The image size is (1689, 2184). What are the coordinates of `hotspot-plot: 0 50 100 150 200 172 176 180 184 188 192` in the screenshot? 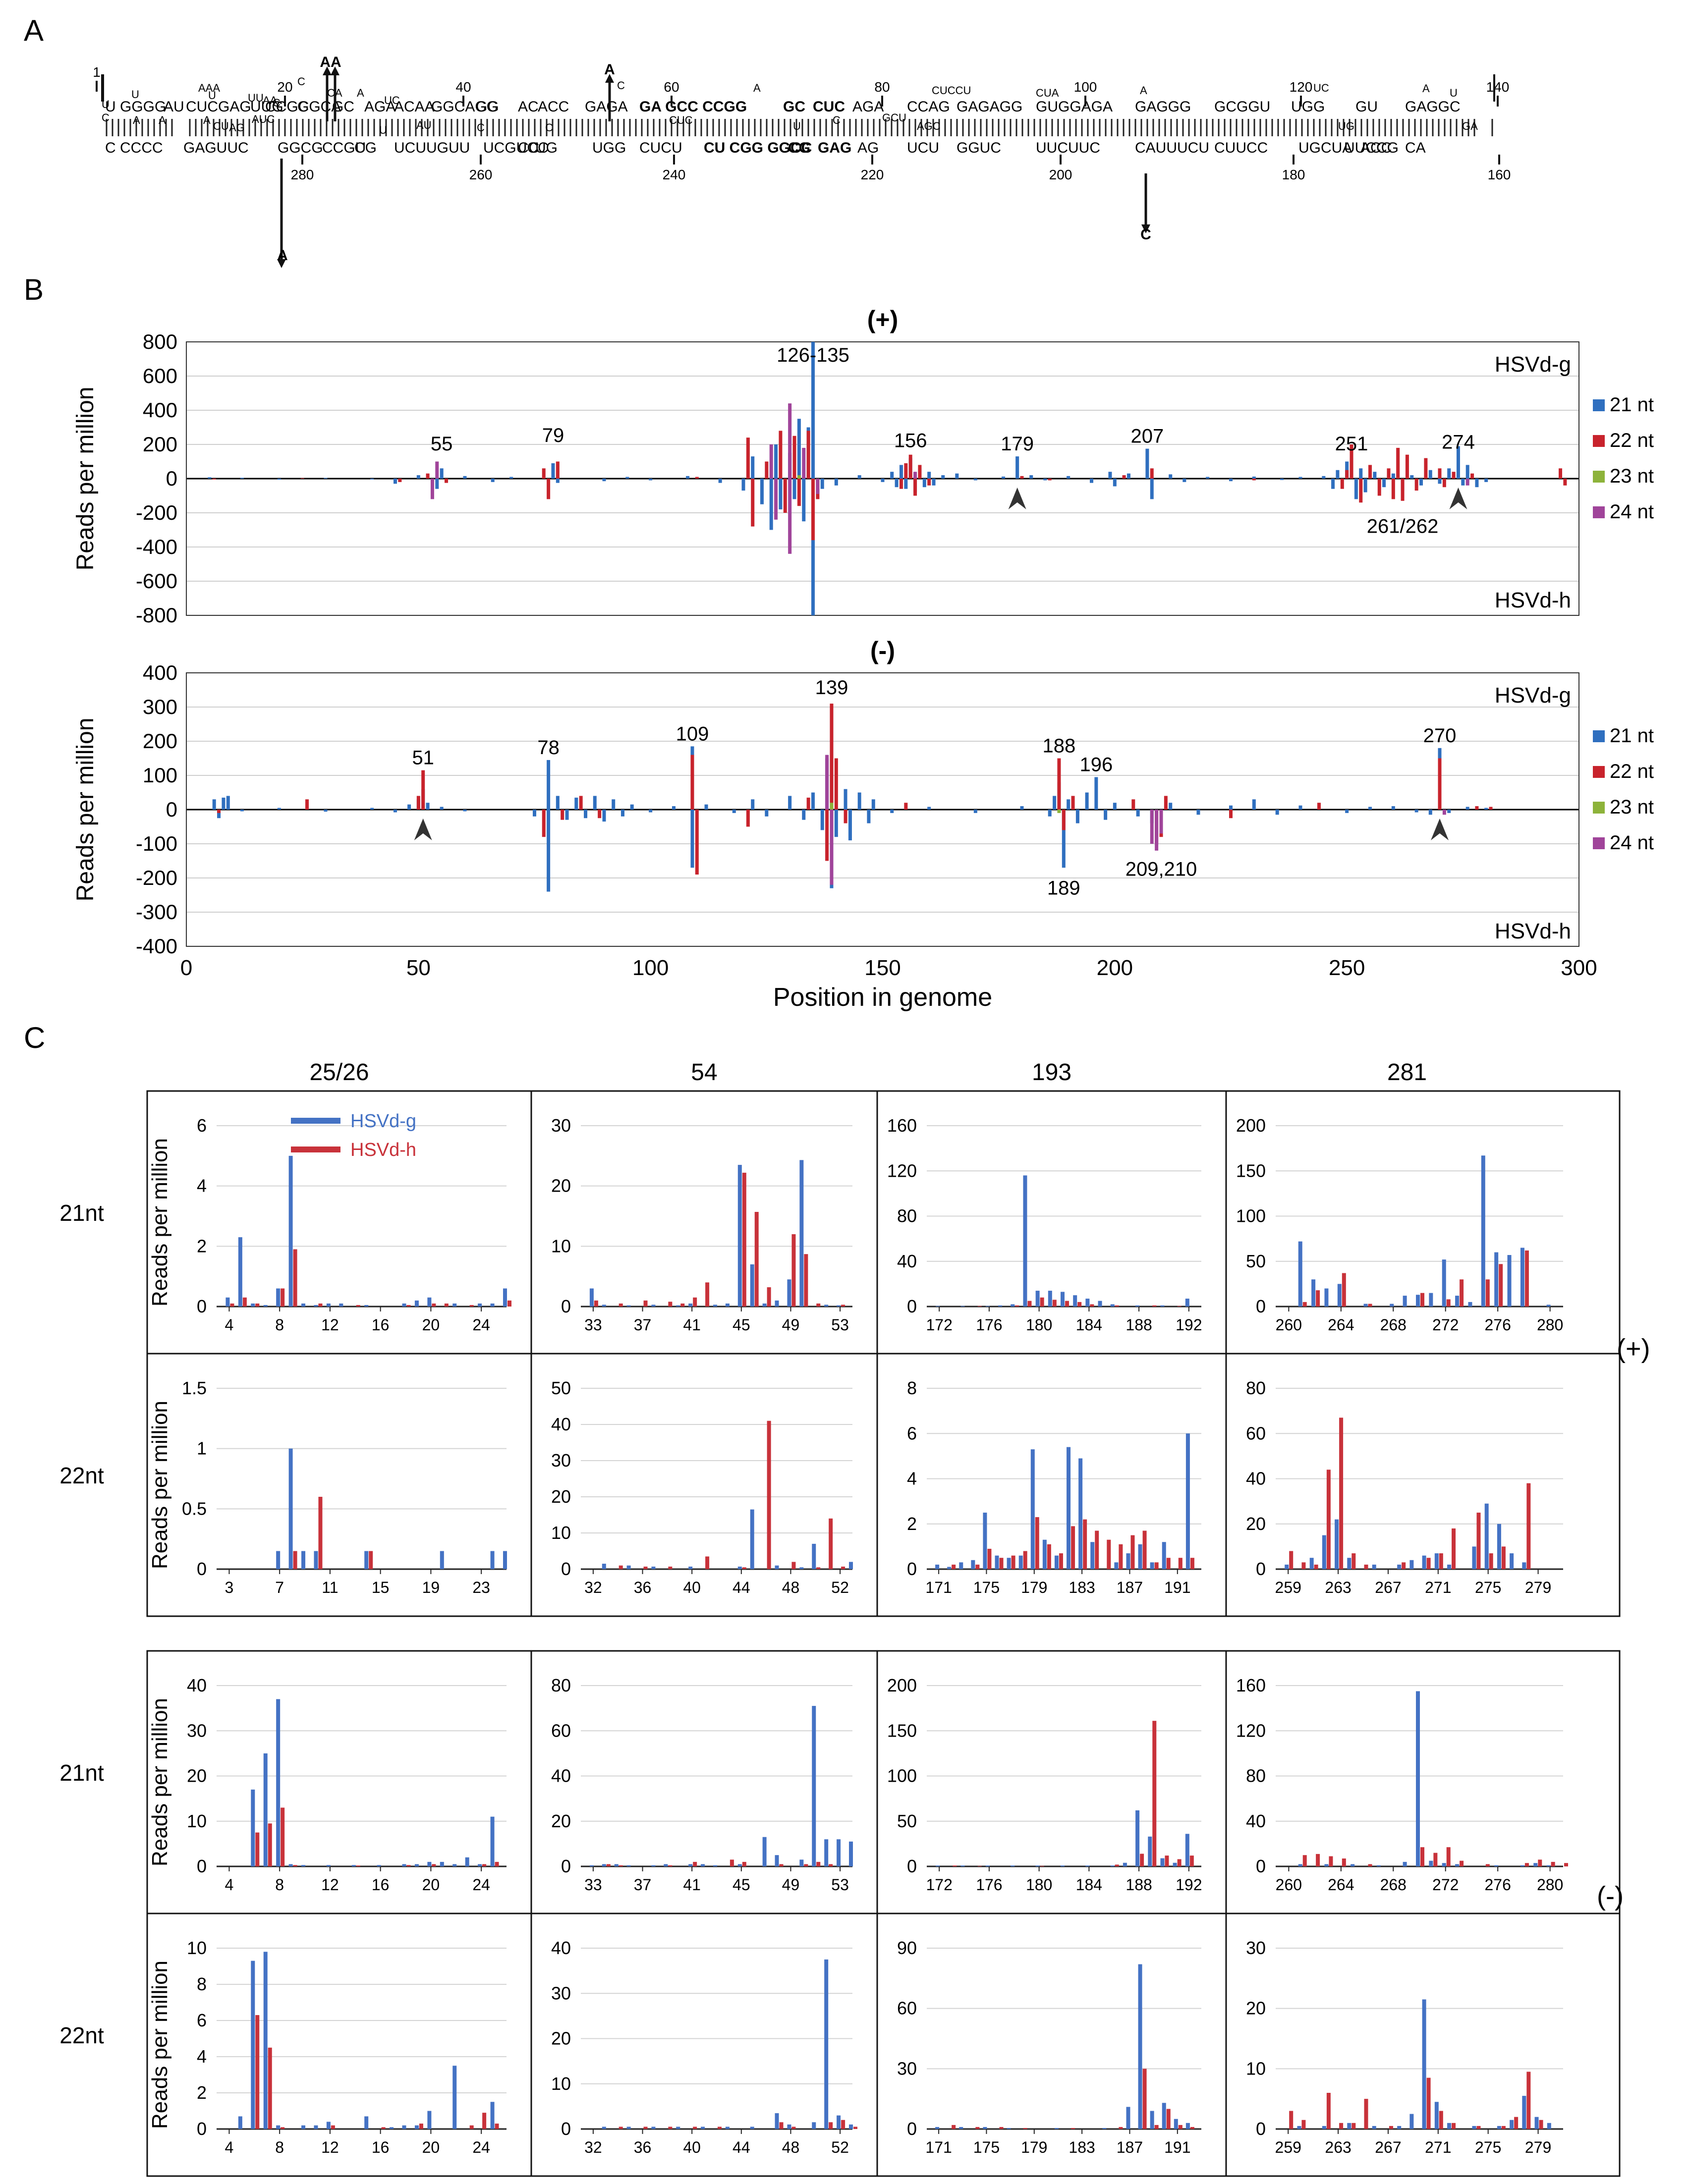 It's located at (1044, 1784).